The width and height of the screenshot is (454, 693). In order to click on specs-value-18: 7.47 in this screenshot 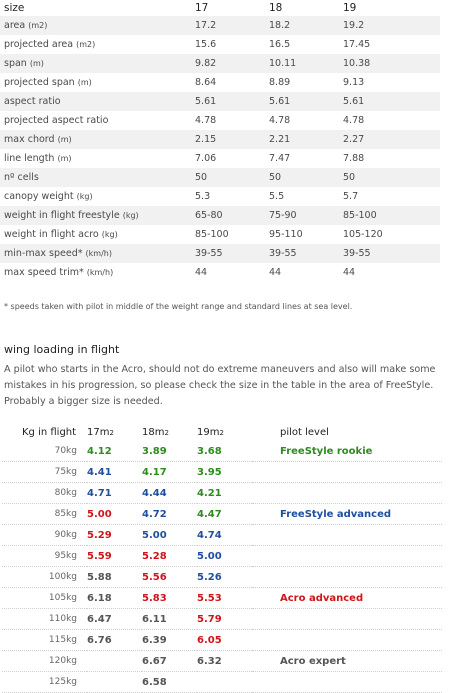, I will do `click(280, 158)`.